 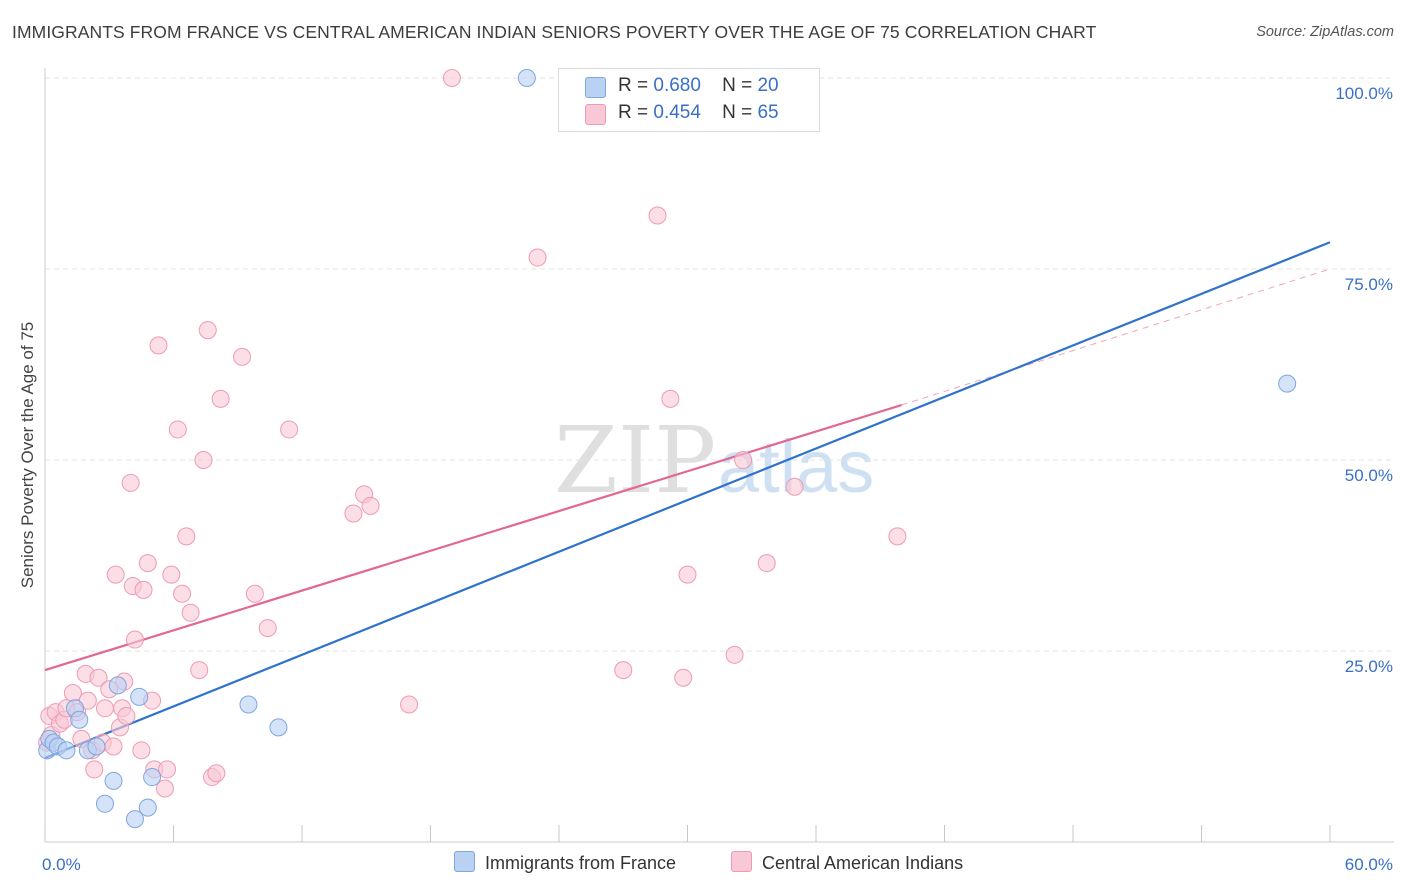 What do you see at coordinates (677, 112) in the screenshot?
I see `r-value: 0.454` at bounding box center [677, 112].